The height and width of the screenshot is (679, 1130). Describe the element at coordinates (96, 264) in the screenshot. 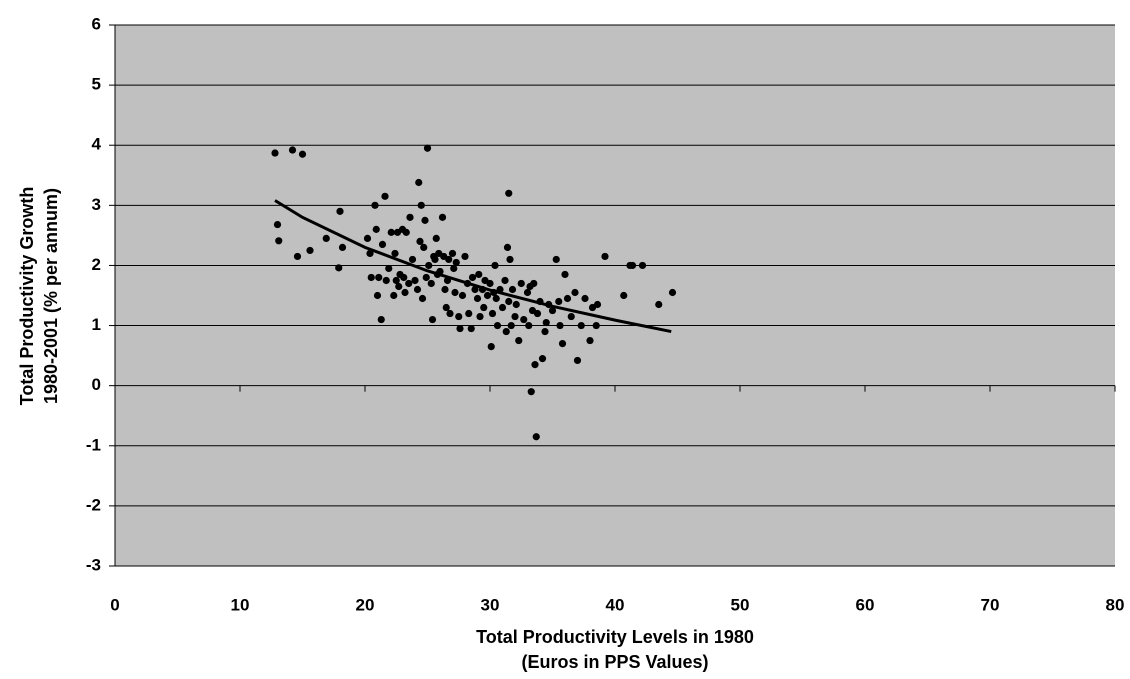

I see `y-tick-label: 2` at that location.